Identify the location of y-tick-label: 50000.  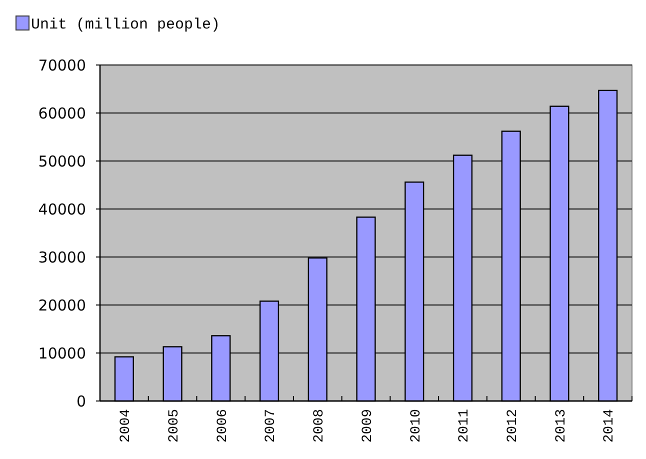
(62, 161).